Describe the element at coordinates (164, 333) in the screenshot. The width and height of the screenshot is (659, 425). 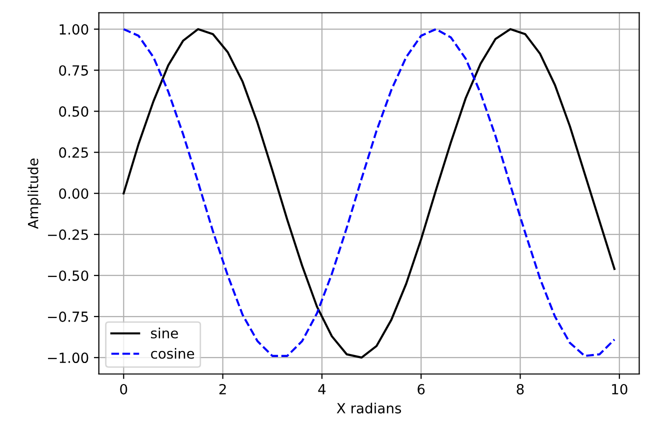
I see `legend-label: sine` at that location.